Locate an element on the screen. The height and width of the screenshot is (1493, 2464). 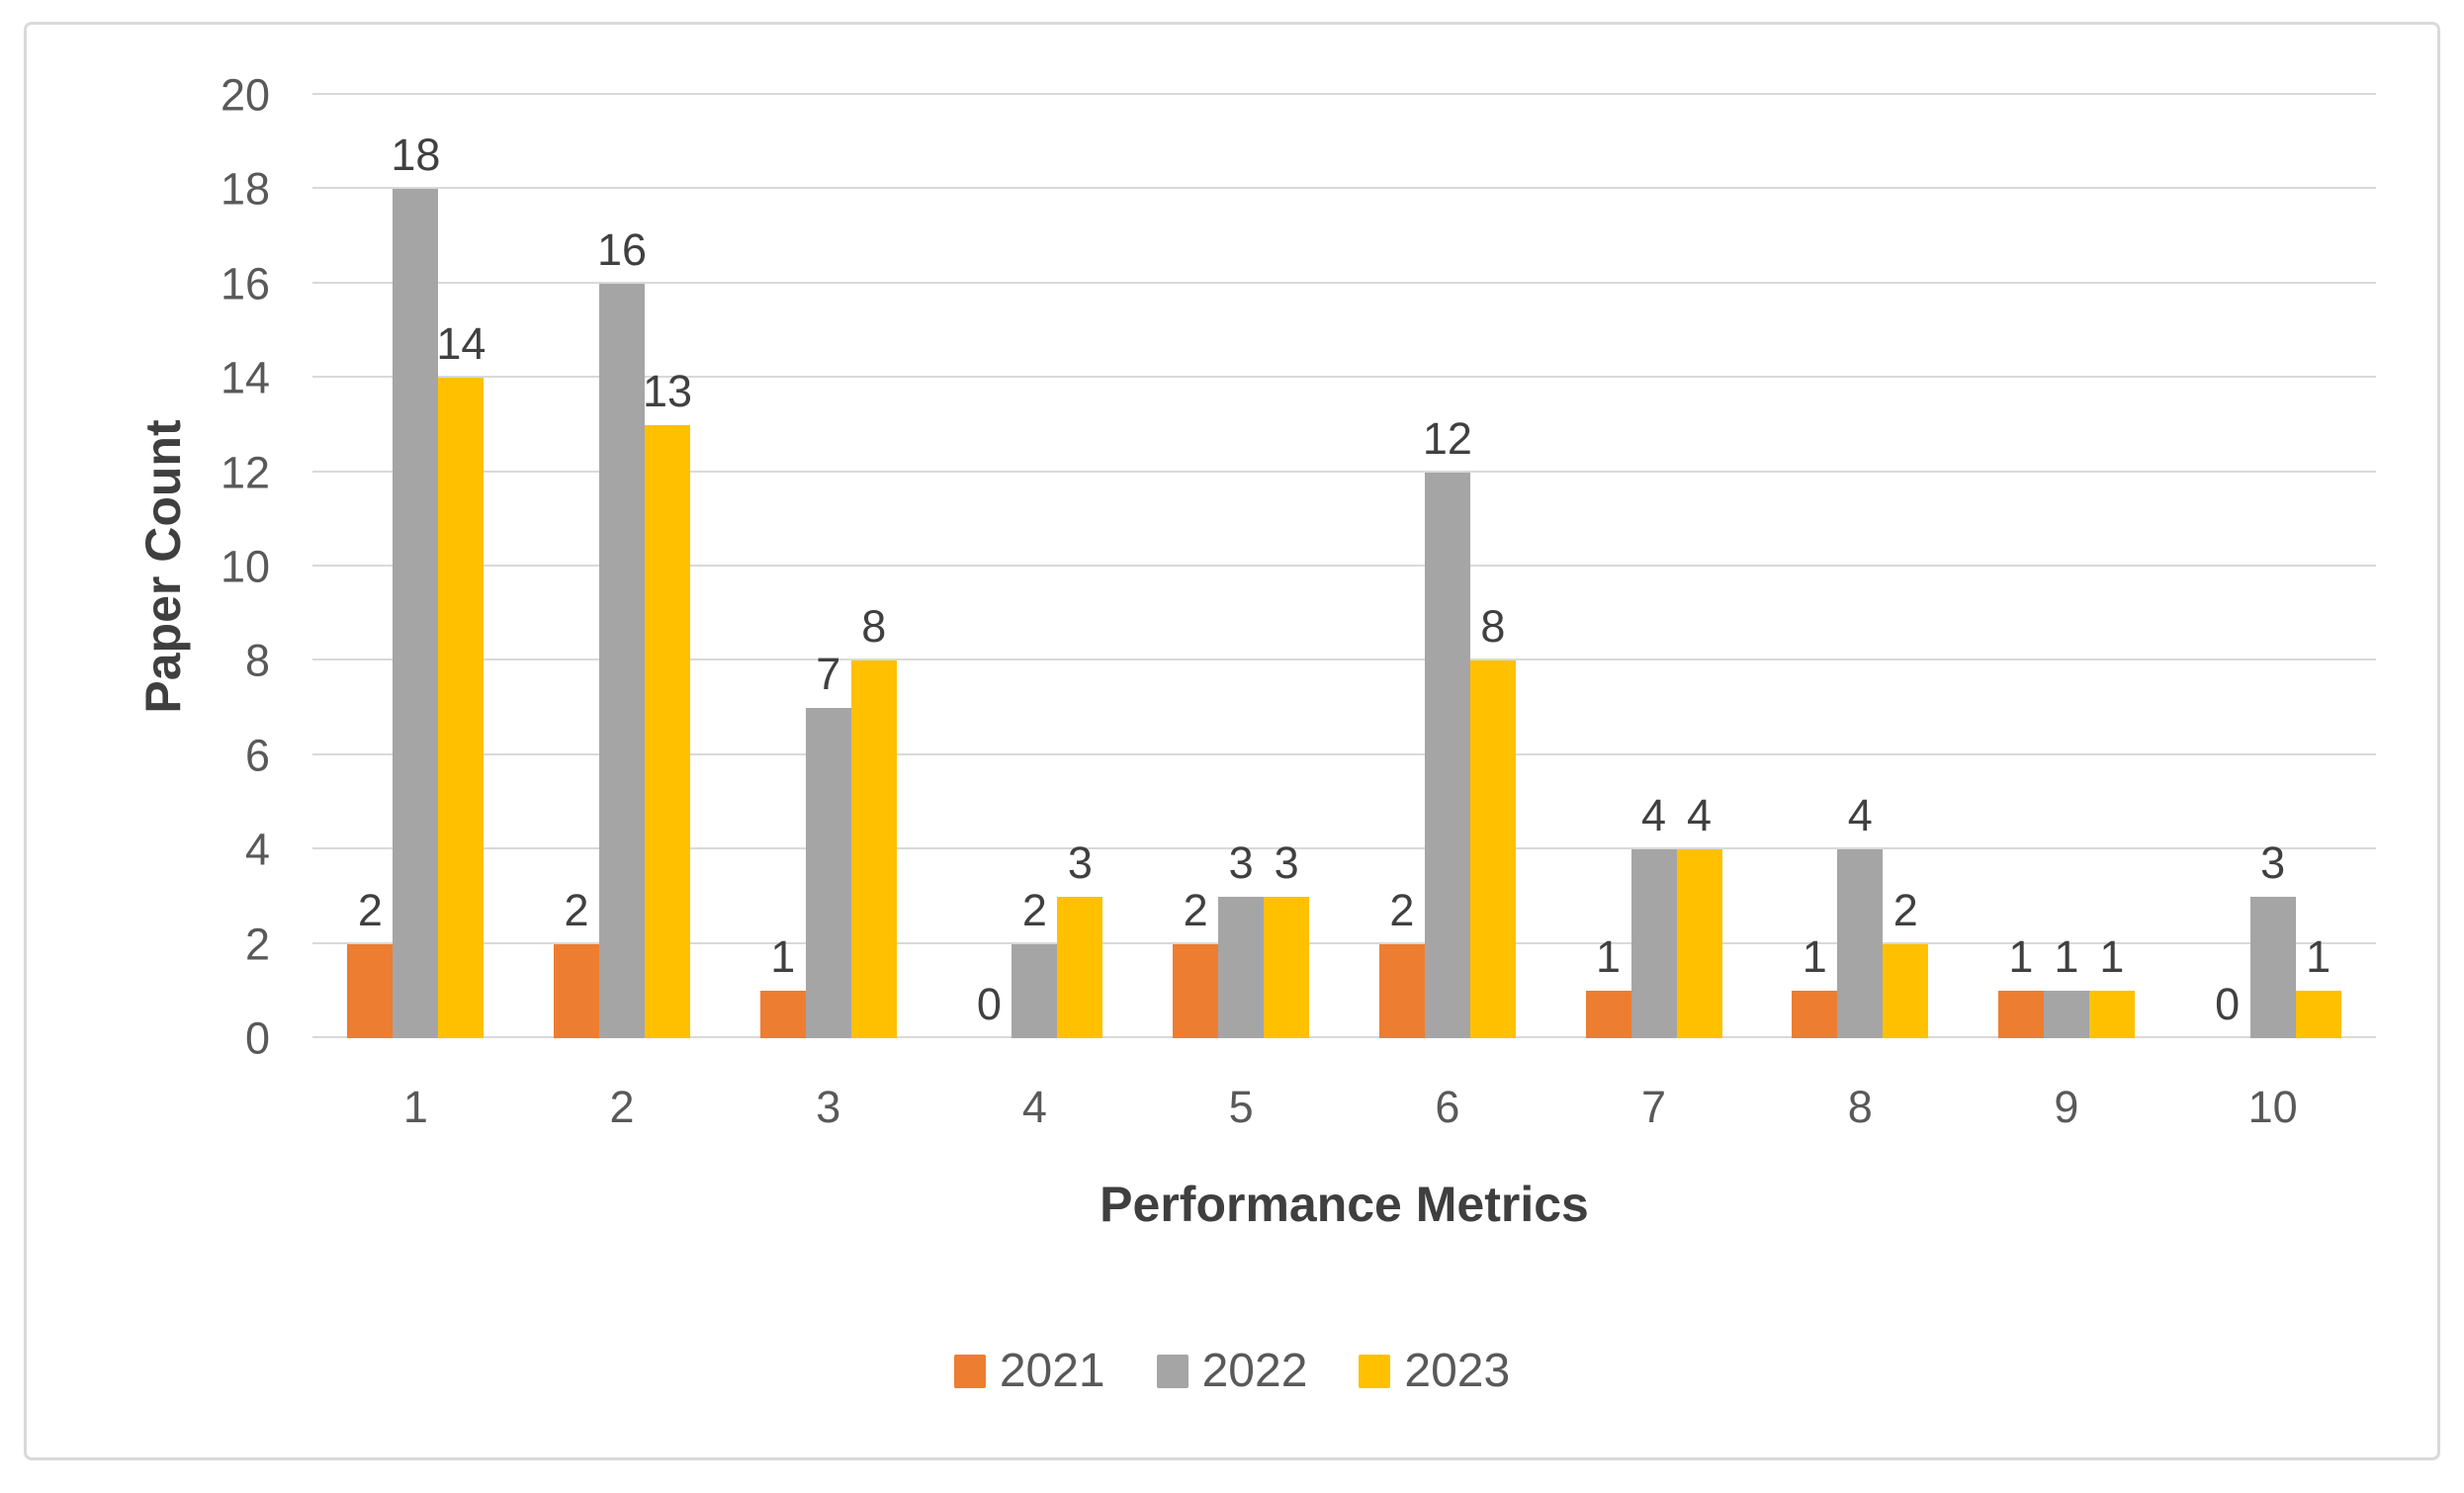
y-tick-label-12: 12 is located at coordinates (245, 473).